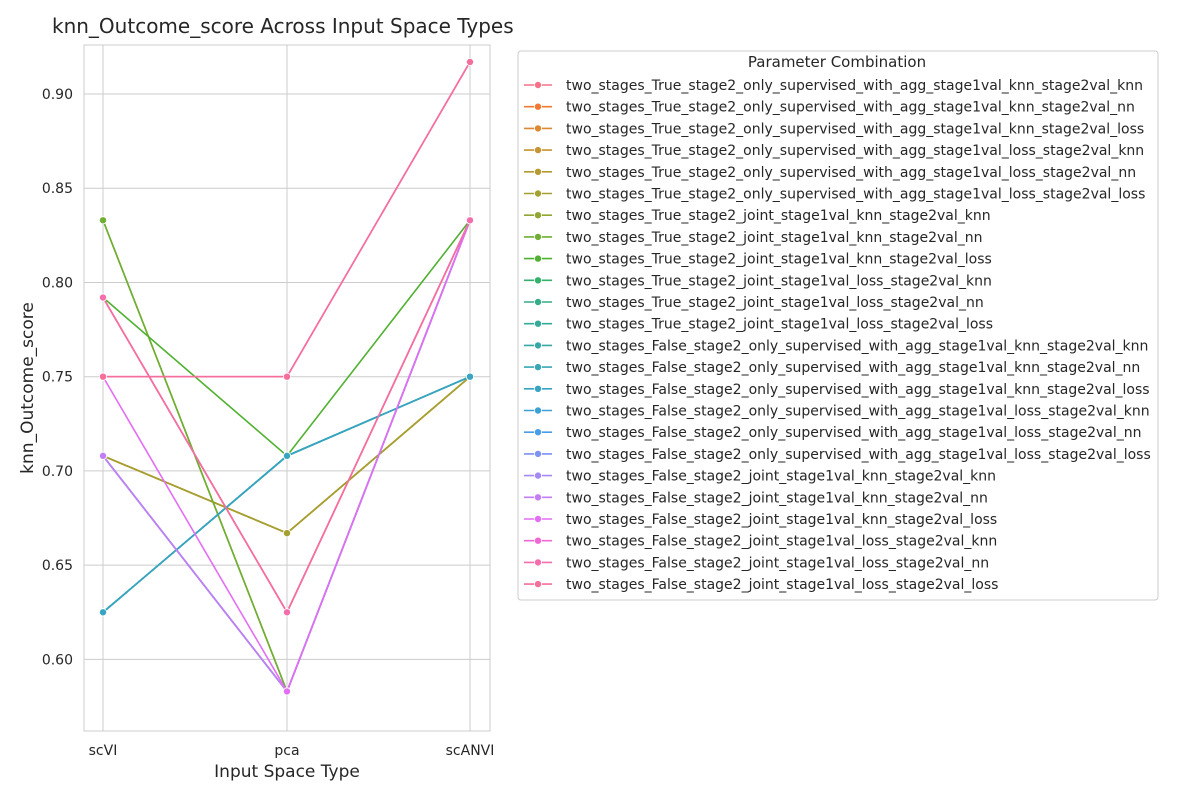 The height and width of the screenshot is (800, 1200). I want to click on x-axis-ticks: scVI pca scANVI, so click(292, 751).